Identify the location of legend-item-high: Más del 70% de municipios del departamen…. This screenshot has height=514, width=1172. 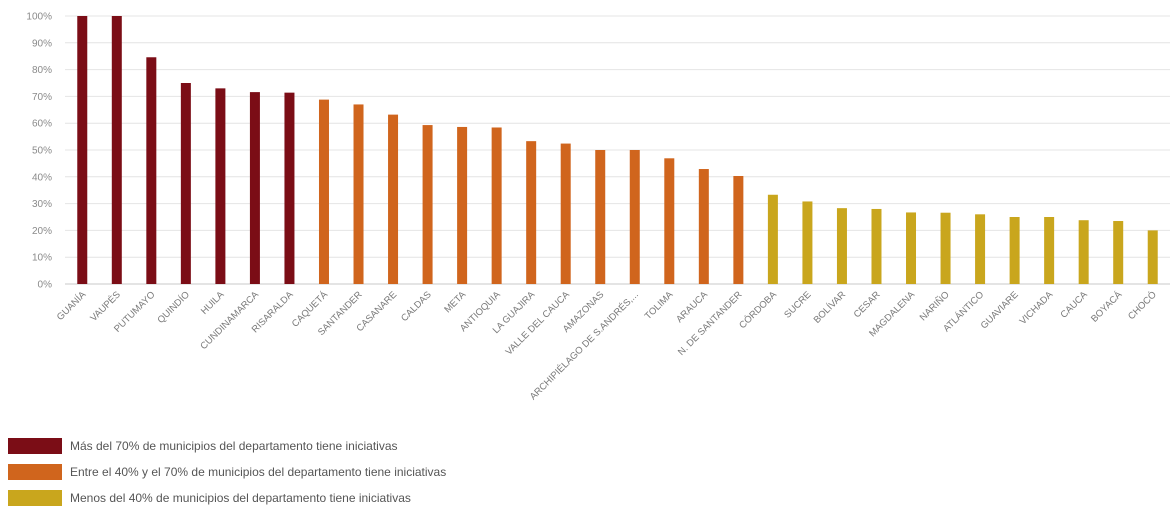
(227, 446).